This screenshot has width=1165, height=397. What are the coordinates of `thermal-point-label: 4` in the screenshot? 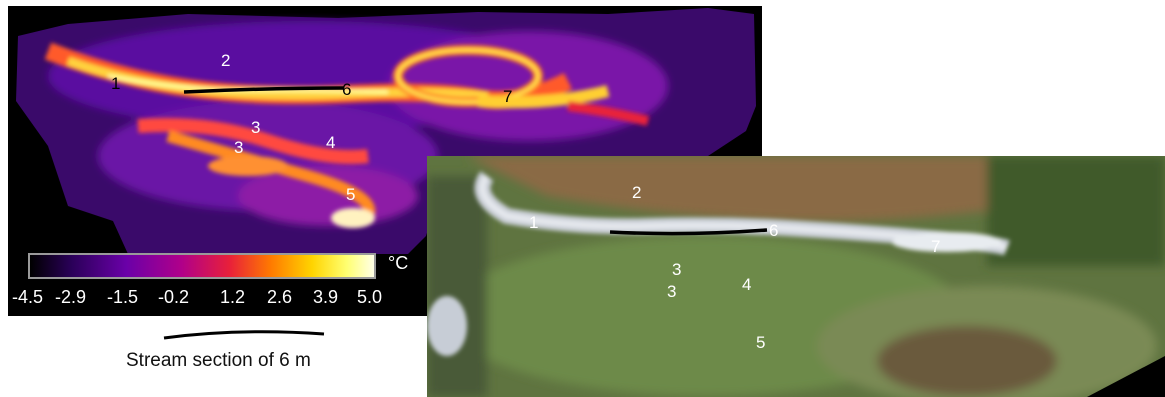 It's located at (330, 142).